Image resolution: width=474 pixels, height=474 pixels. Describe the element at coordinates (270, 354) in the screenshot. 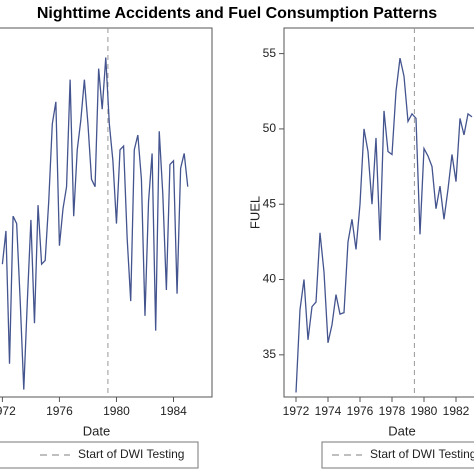

I see `y-tick-label: 35` at that location.